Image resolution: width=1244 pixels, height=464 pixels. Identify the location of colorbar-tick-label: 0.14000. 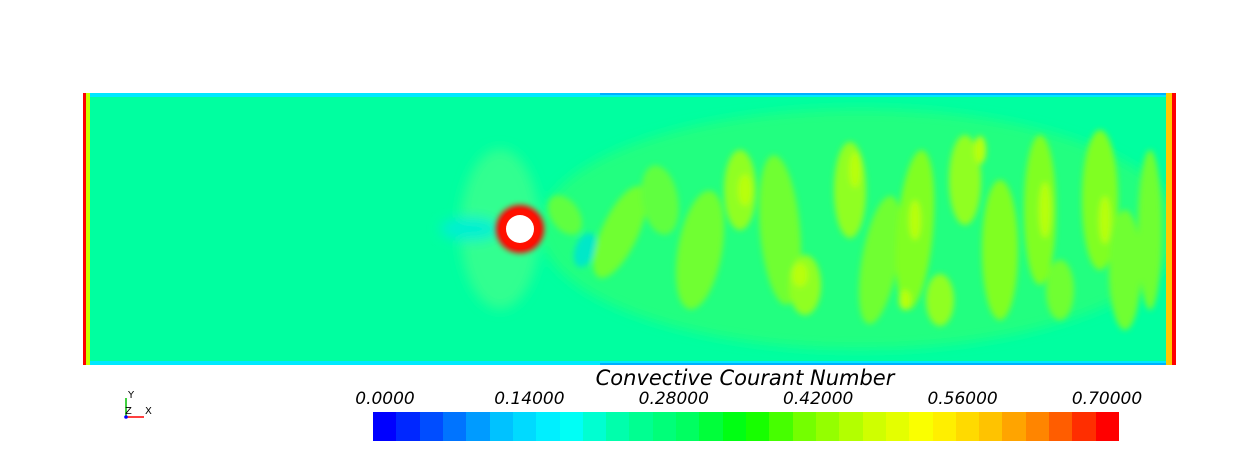
(529, 399).